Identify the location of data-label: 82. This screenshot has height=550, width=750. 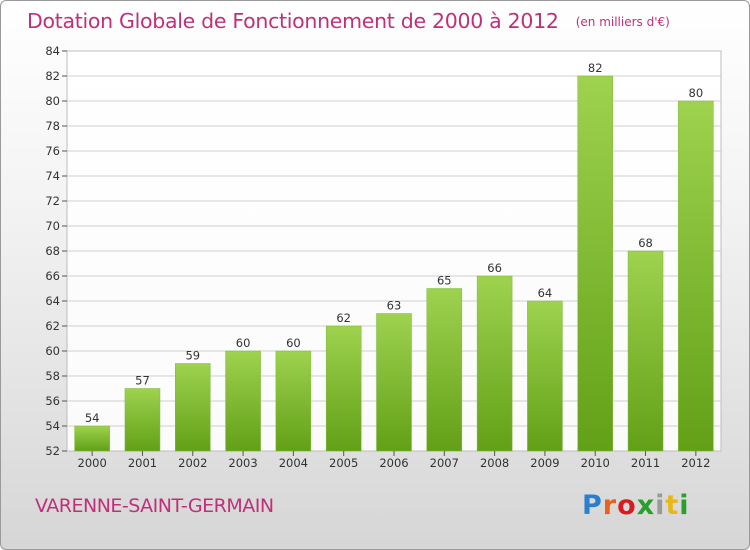
(595, 68).